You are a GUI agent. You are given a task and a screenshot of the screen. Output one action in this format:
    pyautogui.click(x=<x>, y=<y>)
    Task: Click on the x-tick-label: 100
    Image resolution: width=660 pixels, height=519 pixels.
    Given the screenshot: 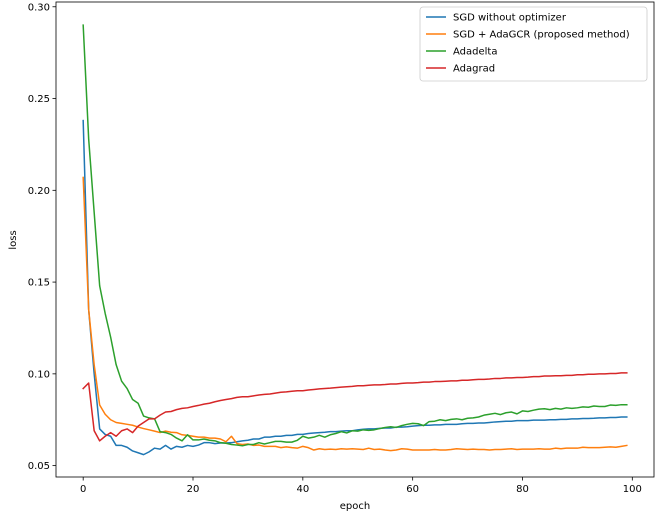 What is the action you would take?
    pyautogui.click(x=632, y=489)
    